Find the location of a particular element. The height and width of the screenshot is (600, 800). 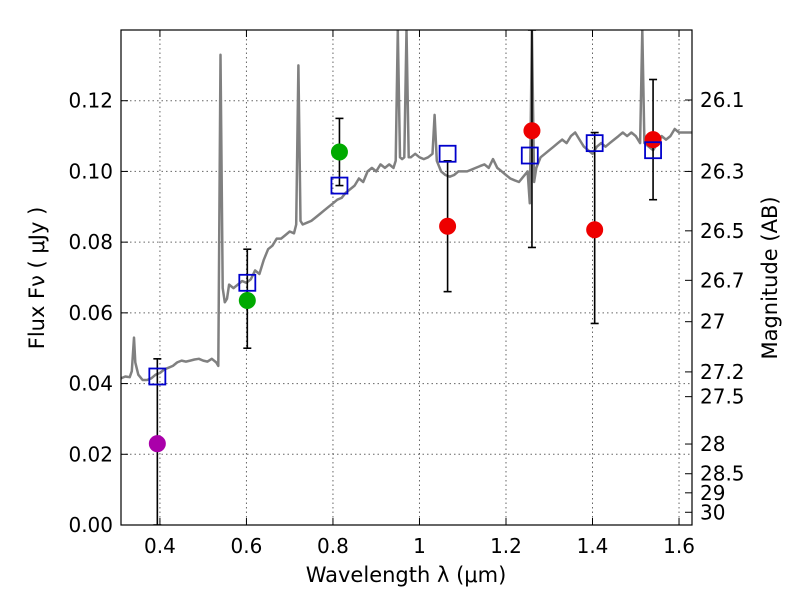

y2-tick-label: 27 is located at coordinates (712, 322).